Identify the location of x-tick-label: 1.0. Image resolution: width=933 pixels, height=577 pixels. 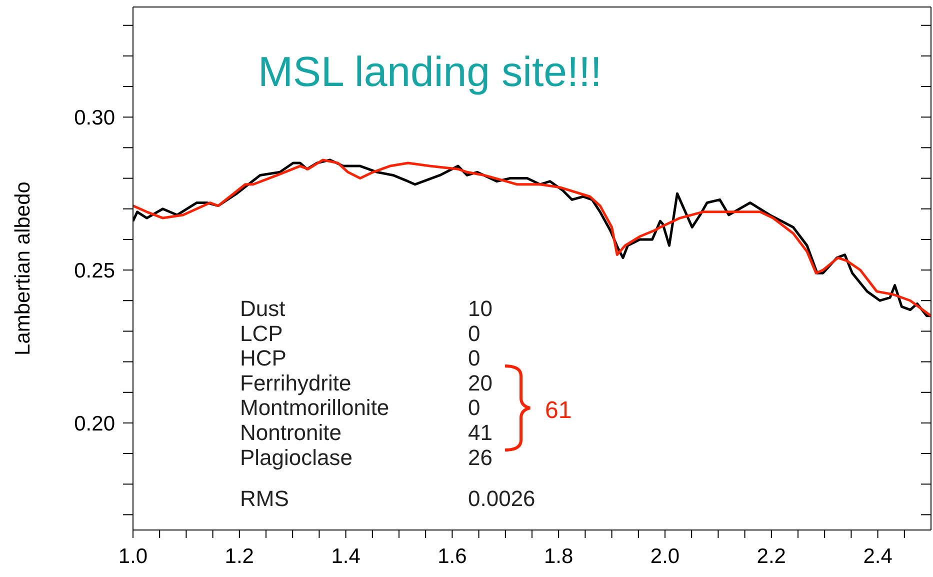
(133, 556).